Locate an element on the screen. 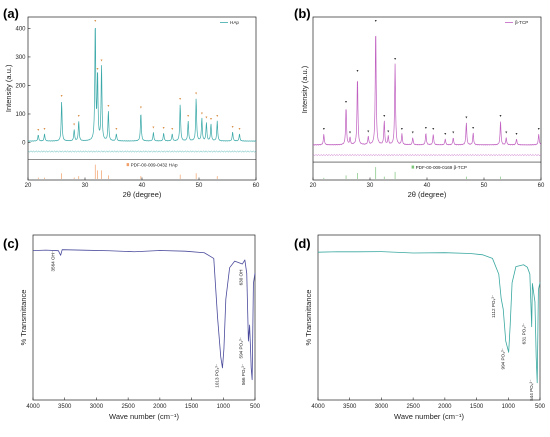 The width and height of the screenshot is (550, 437). x-tick-label: 30 is located at coordinates (370, 186).